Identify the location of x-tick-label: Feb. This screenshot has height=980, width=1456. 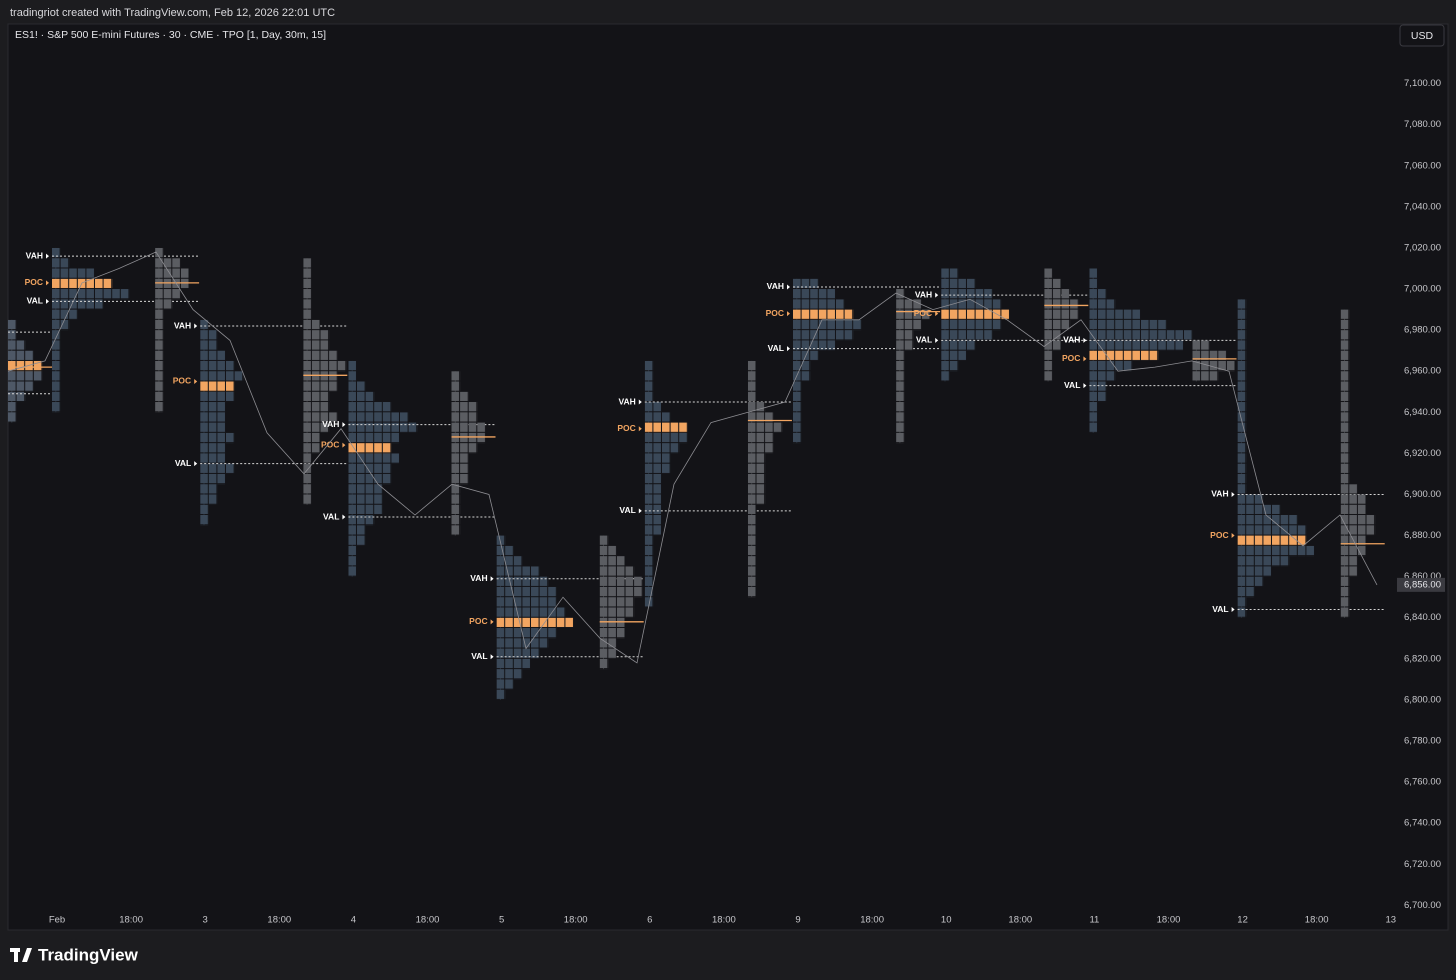
(57, 920).